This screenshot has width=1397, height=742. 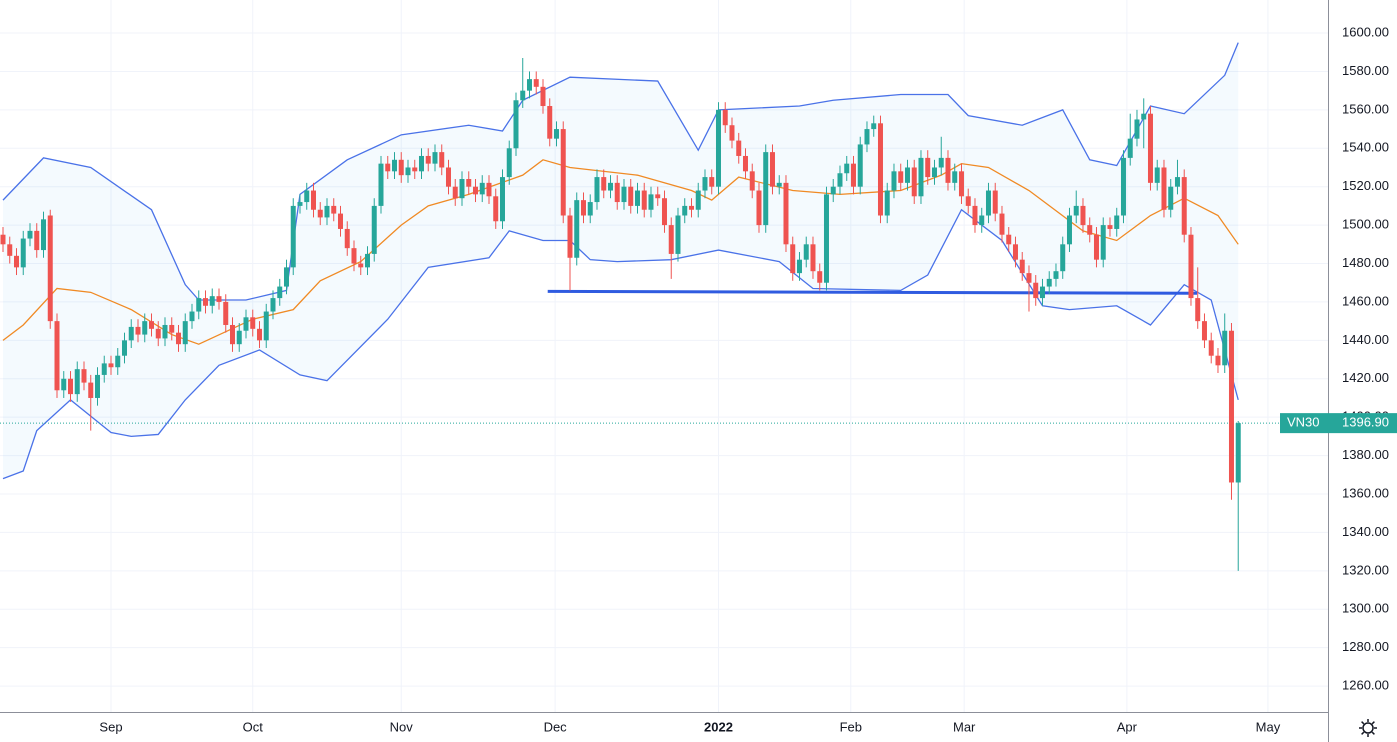 I want to click on y-tick-label: 1360.00, so click(x=1365, y=492).